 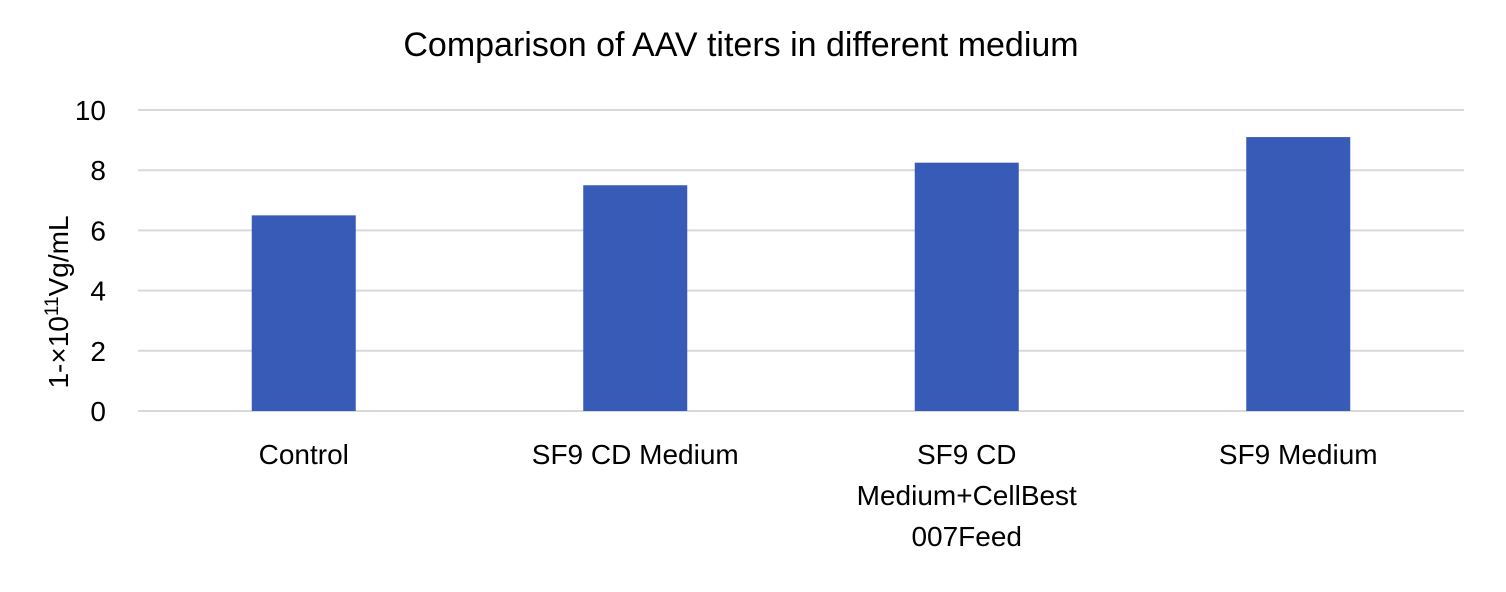 What do you see at coordinates (967, 454) in the screenshot?
I see `x-category-label-line: SF9 CD` at bounding box center [967, 454].